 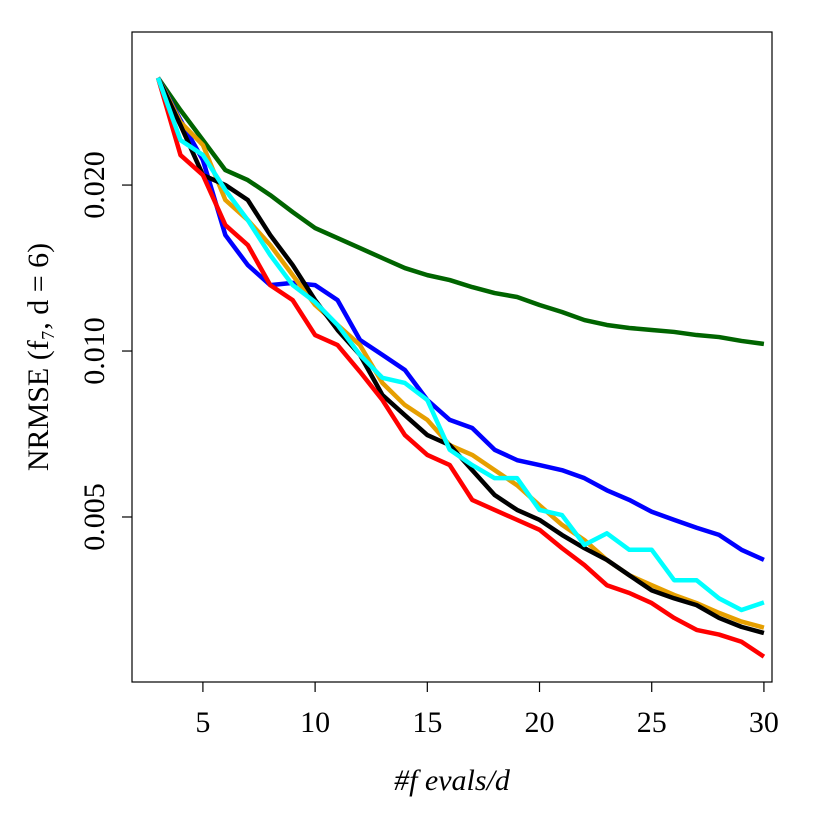 I want to click on x-tick-label: 5, so click(x=202, y=722).